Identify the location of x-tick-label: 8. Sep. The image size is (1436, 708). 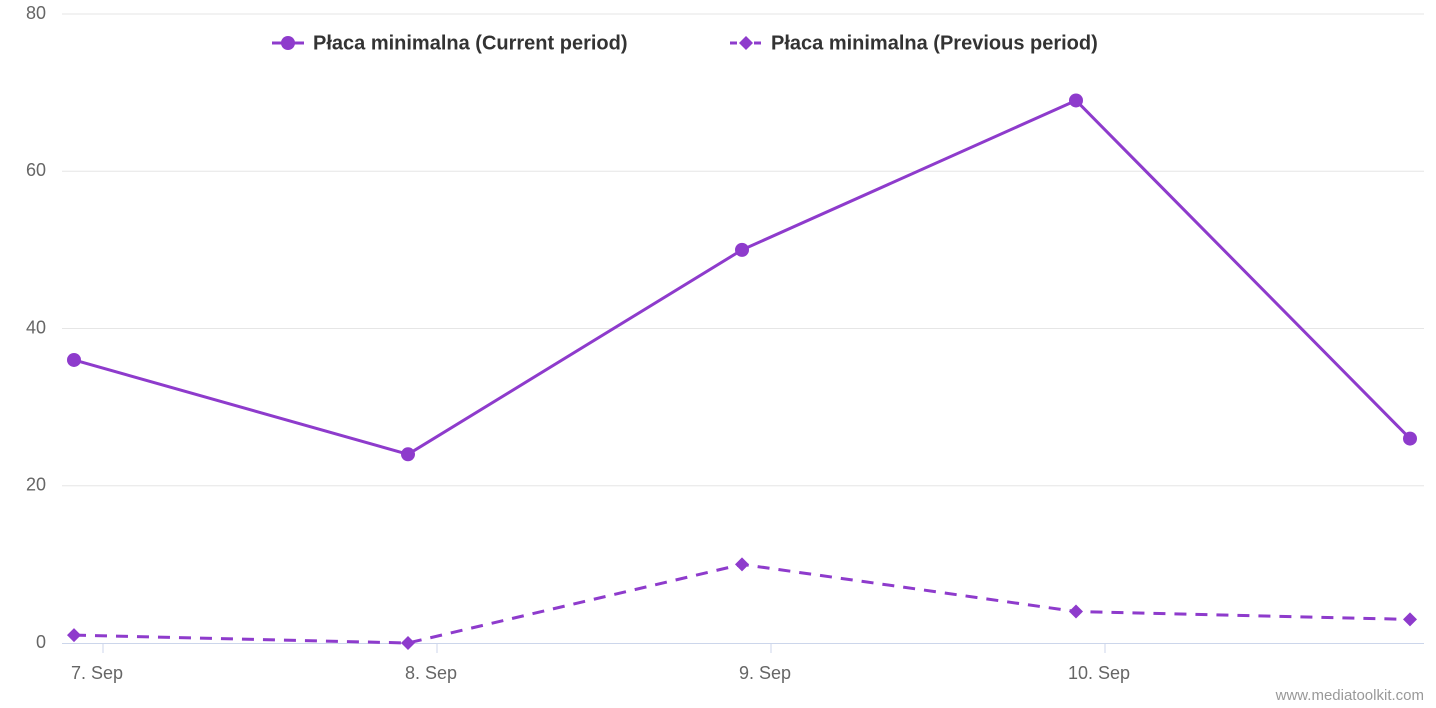
(431, 673).